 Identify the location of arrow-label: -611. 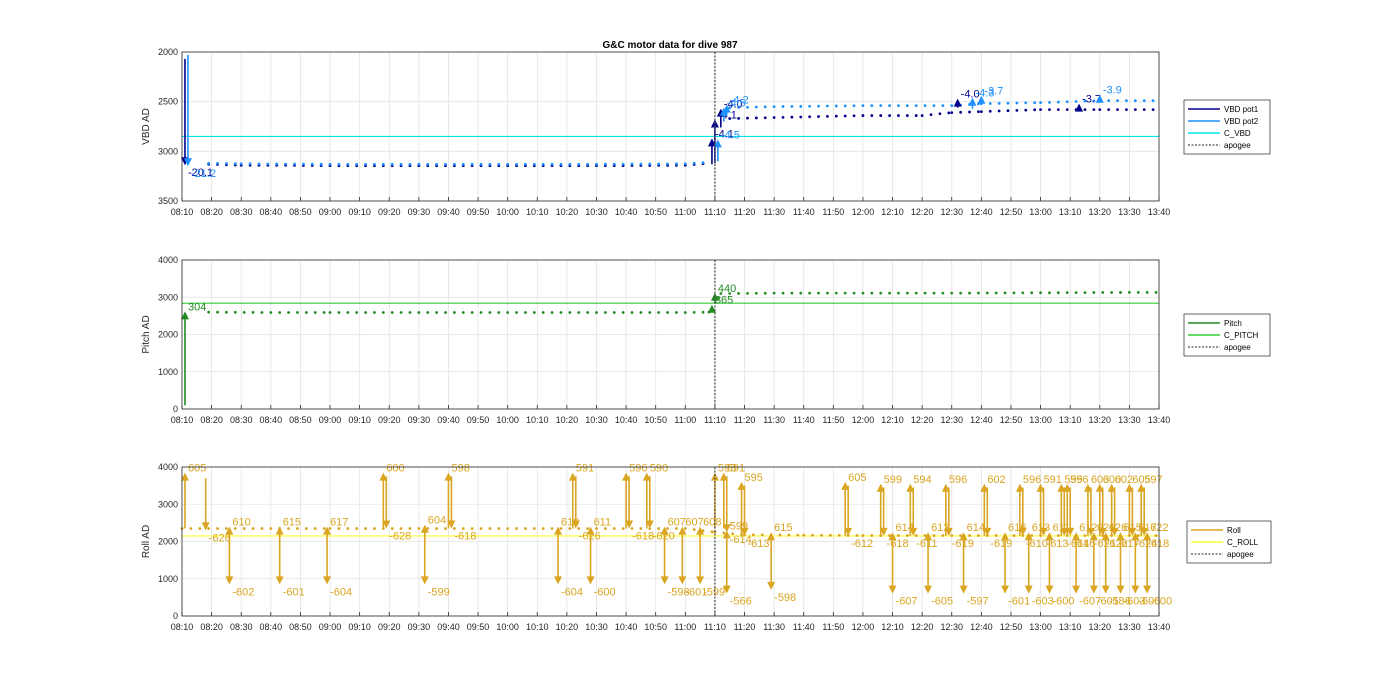
(926, 544).